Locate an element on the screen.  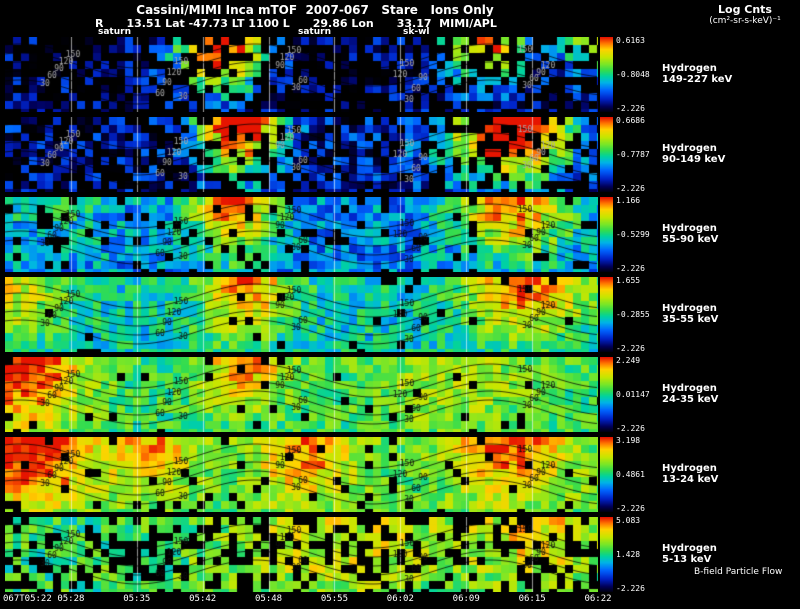
time-tick-4: 05:42 is located at coordinates (203, 599).